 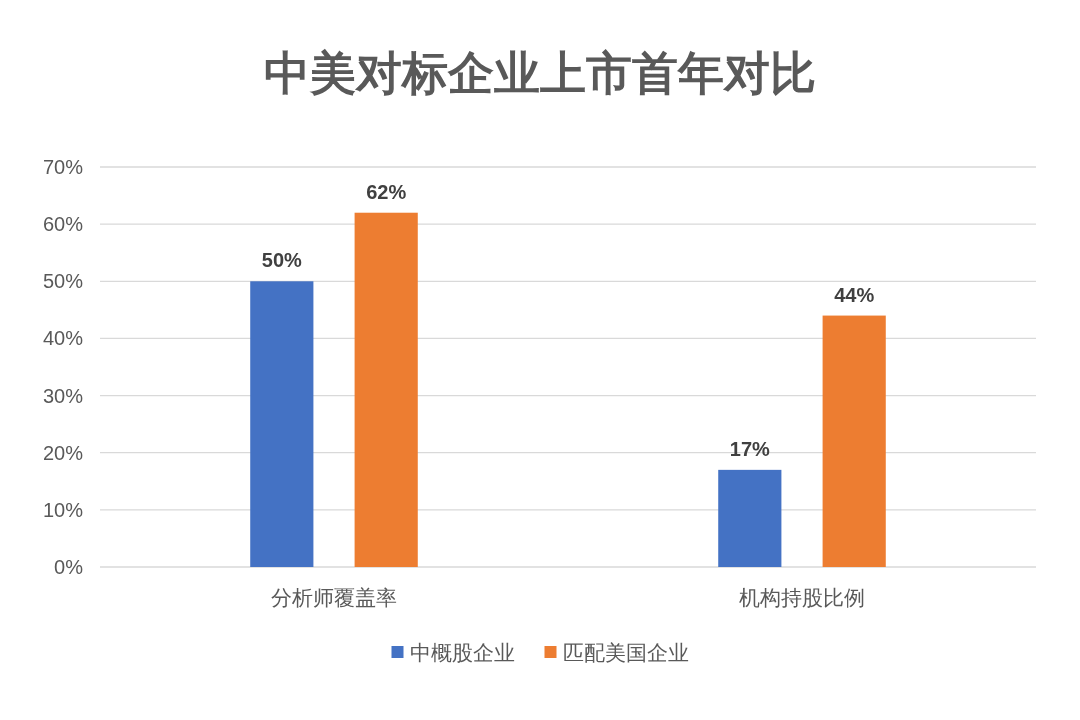 I want to click on data-label: 50%, so click(x=281, y=260).